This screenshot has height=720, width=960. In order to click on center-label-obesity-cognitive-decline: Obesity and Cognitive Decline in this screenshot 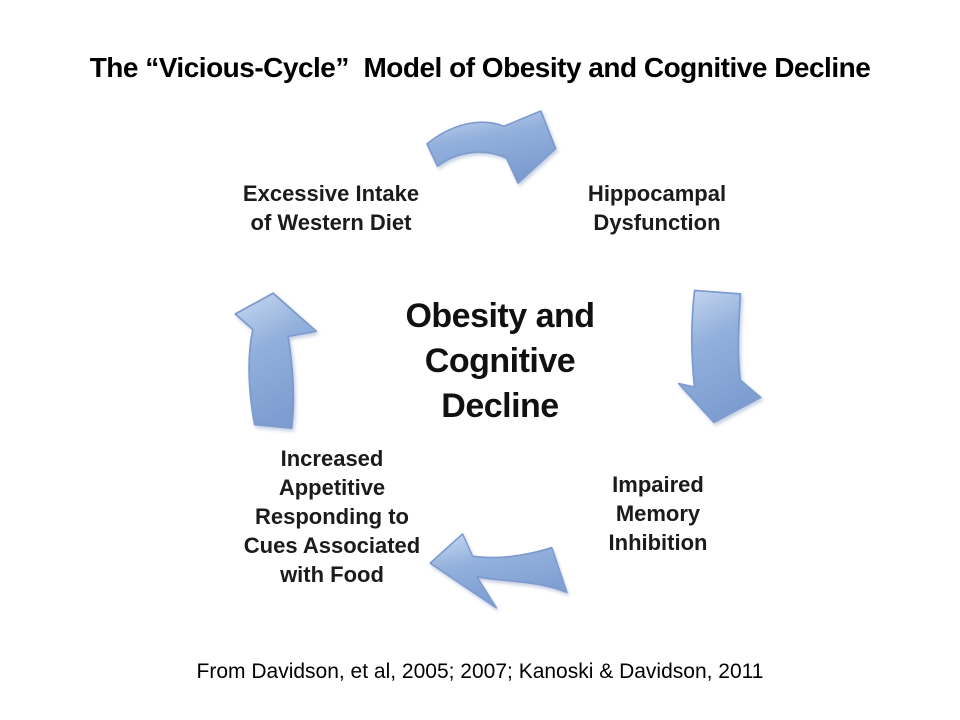, I will do `click(500, 361)`.